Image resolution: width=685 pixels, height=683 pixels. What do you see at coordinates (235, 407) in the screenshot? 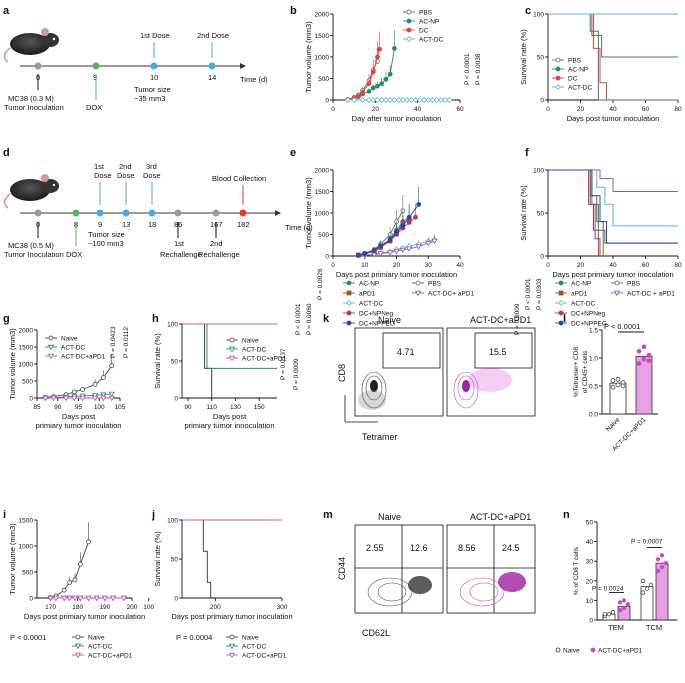
I see `x-tick-label: 130` at bounding box center [235, 407].